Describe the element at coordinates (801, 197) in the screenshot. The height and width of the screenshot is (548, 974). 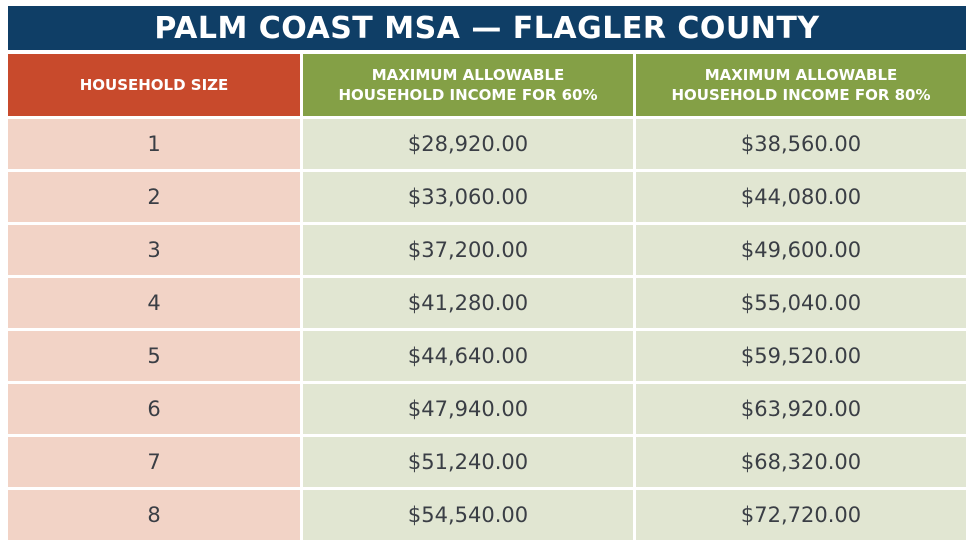
I see `income-80-cell: $44,080.00` at that location.